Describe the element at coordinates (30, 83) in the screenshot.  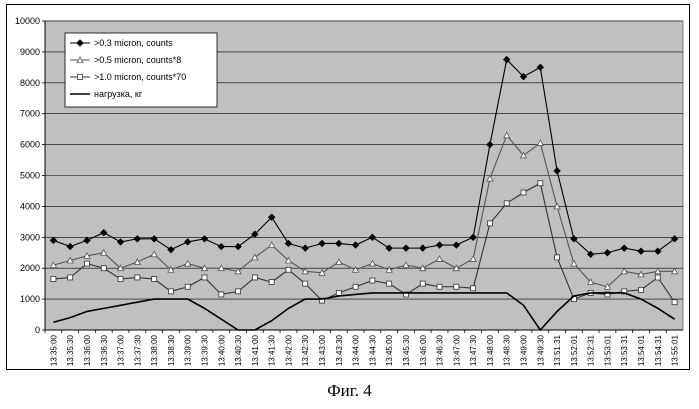
I see `y-tick-label: 8000` at that location.